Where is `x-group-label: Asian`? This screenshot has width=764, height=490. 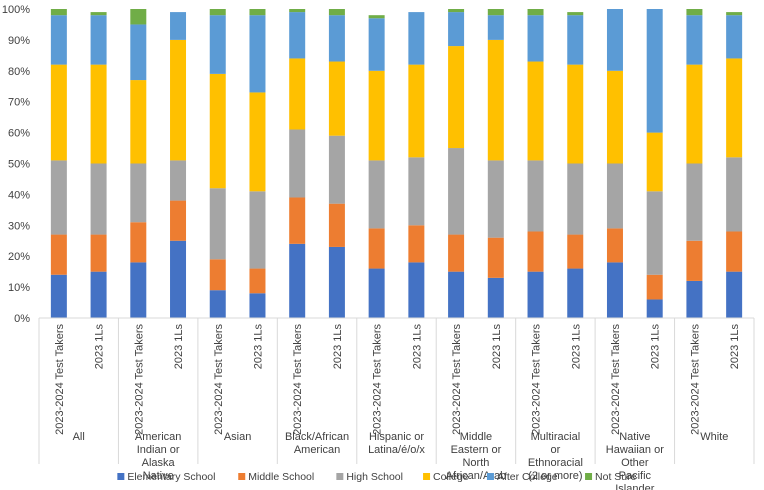 x-group-label: Asian is located at coordinates (238, 437).